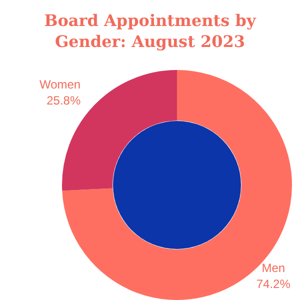 The image size is (300, 300). What do you see at coordinates (63, 101) in the screenshot?
I see `data-label: 25.8%` at bounding box center [63, 101].